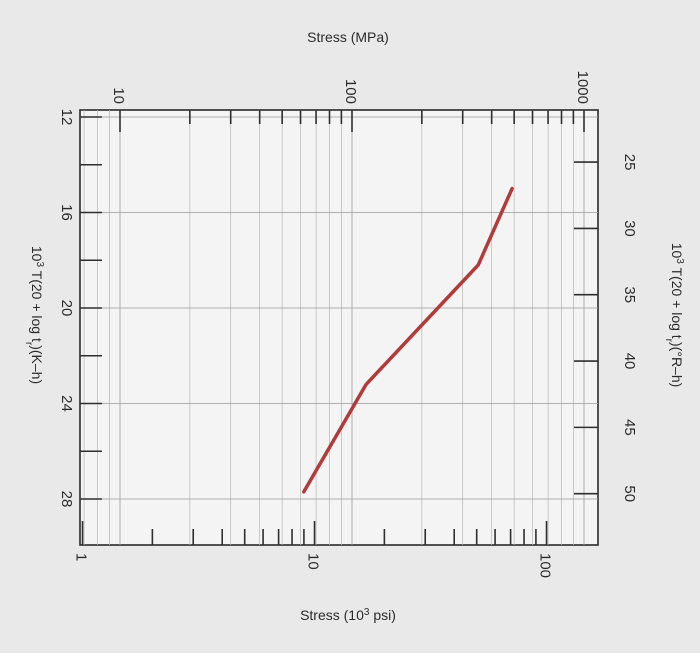 This screenshot has height=653, width=700. What do you see at coordinates (629, 294) in the screenshot?
I see `tick-label-param-r-35: 35` at bounding box center [629, 294].